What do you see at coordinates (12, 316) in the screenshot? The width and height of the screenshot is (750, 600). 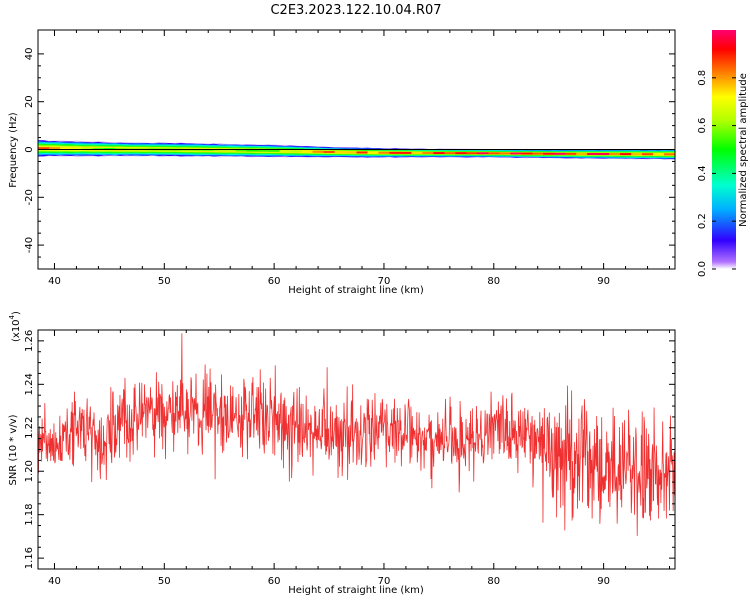 I see `snr-multiplier-exp: 4` at bounding box center [12, 316].